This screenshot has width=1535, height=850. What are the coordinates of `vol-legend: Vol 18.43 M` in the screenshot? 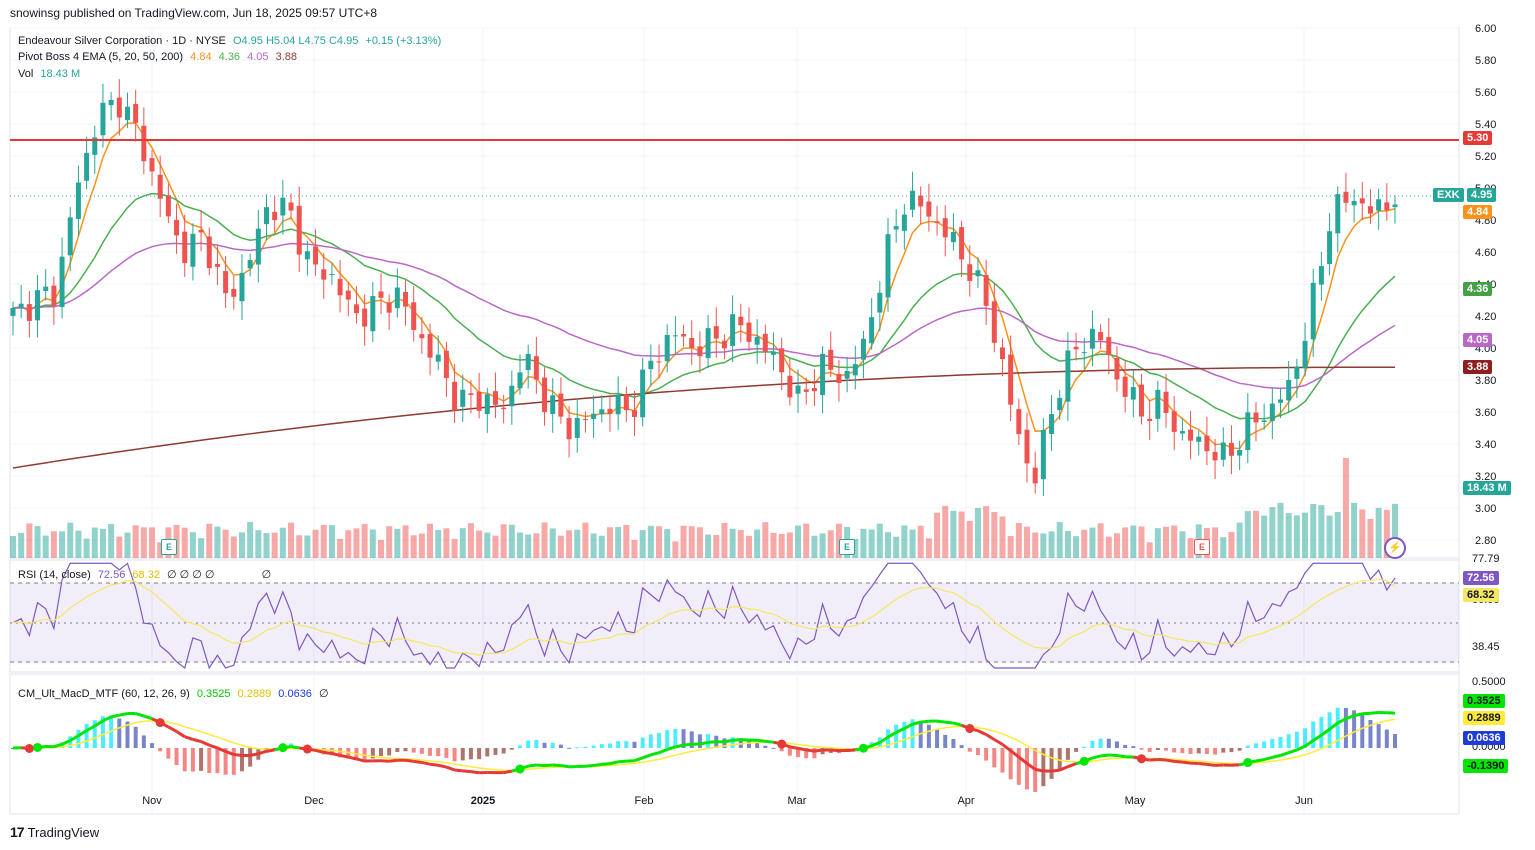 It's located at (51, 74).